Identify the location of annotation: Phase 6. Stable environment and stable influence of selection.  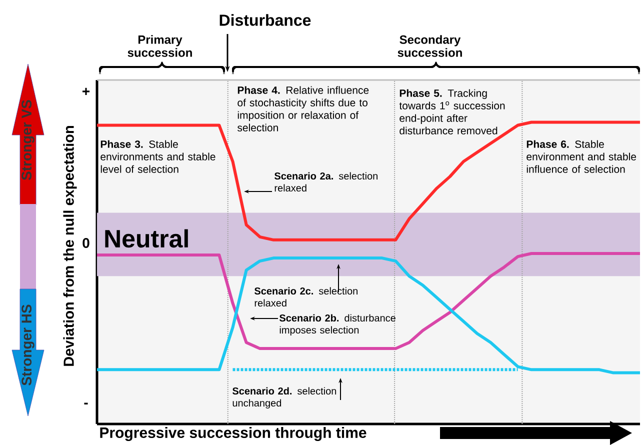
(581, 156).